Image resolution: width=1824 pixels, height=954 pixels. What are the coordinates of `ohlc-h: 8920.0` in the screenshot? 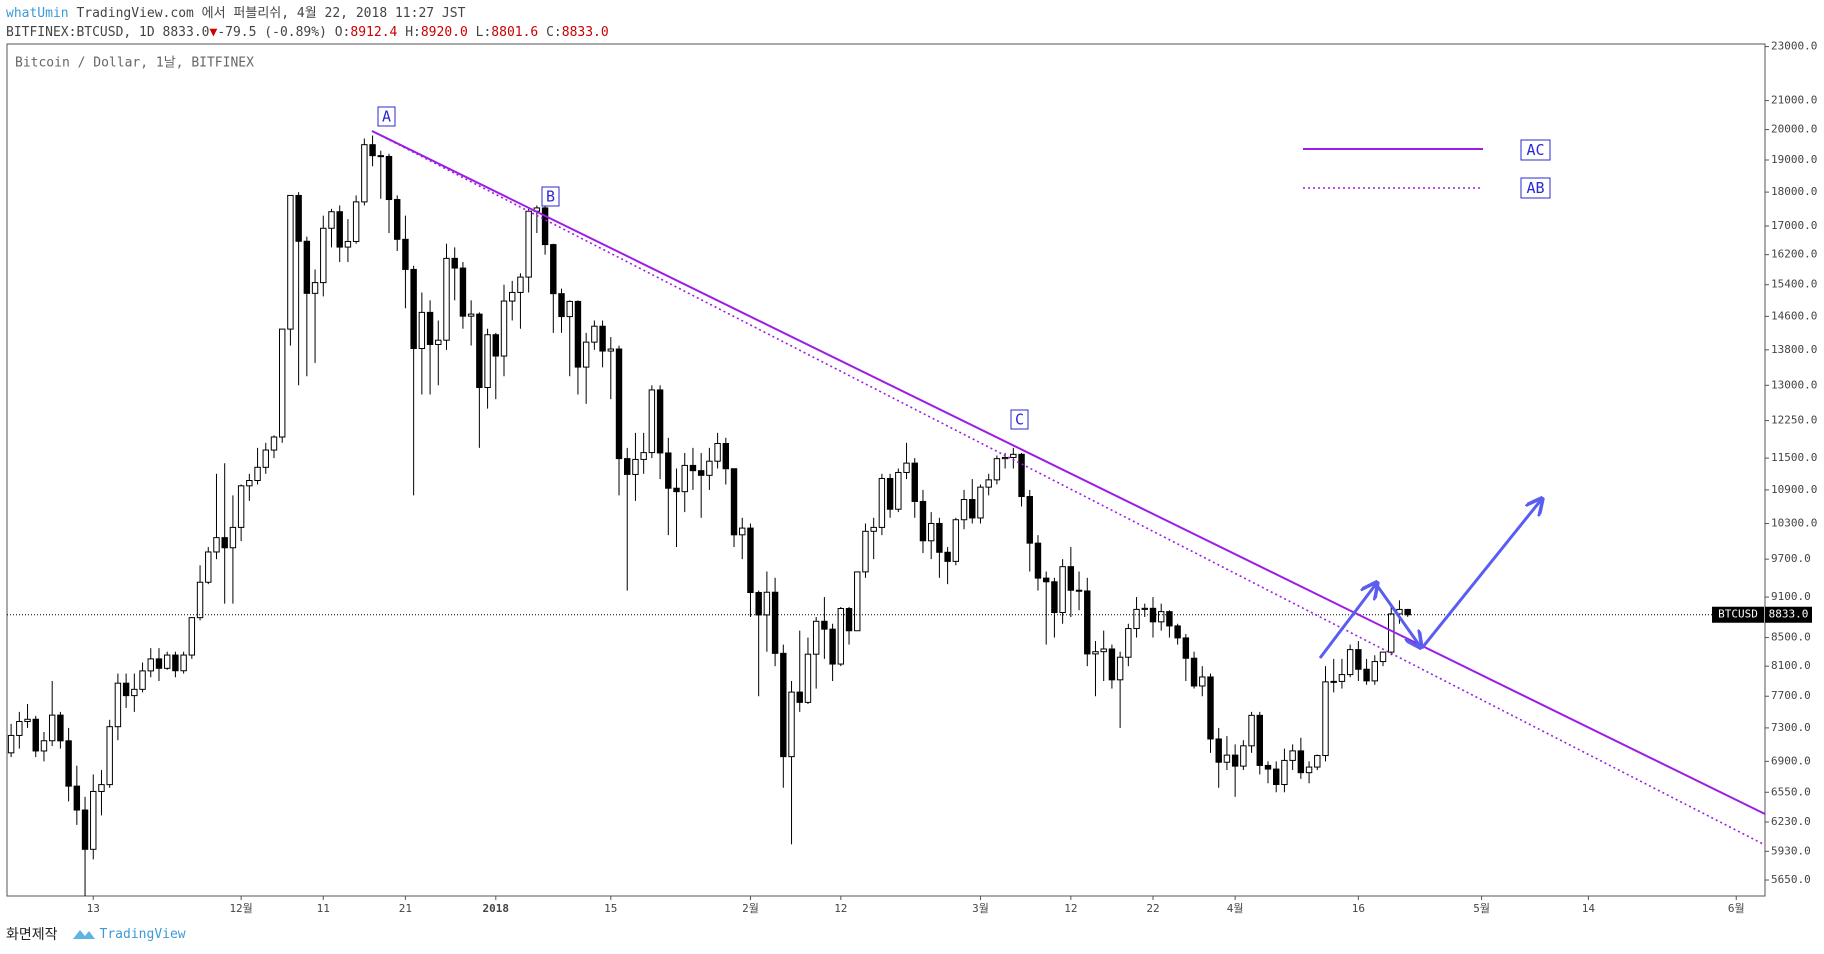 It's located at (444, 32).